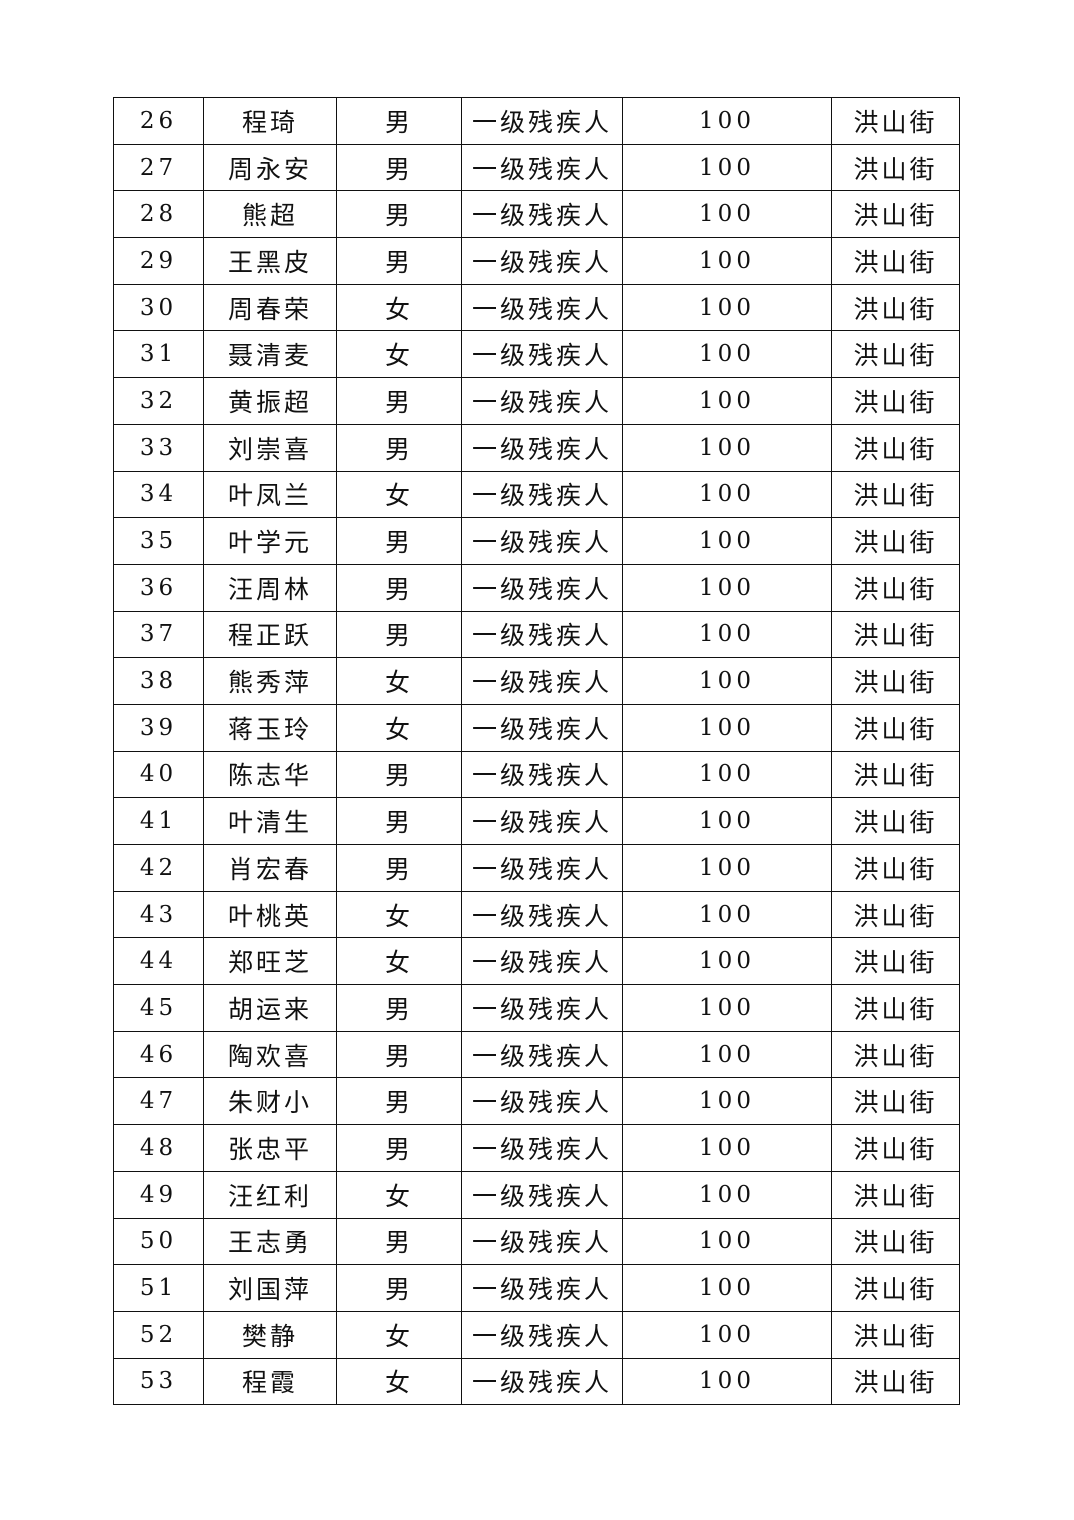 The height and width of the screenshot is (1520, 1074). What do you see at coordinates (158, 1101) in the screenshot?
I see `index-cell: 47` at bounding box center [158, 1101].